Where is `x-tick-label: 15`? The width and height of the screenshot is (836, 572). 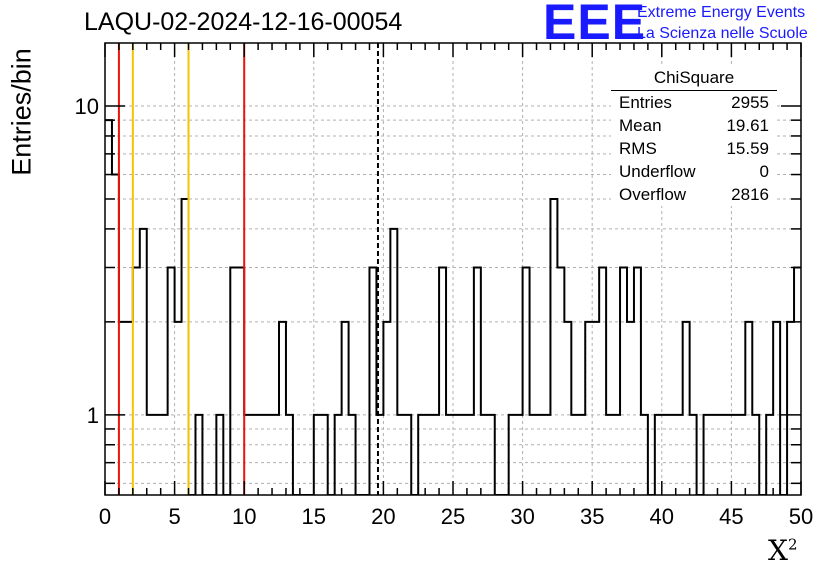 x-tick-label: 15 is located at coordinates (314, 516).